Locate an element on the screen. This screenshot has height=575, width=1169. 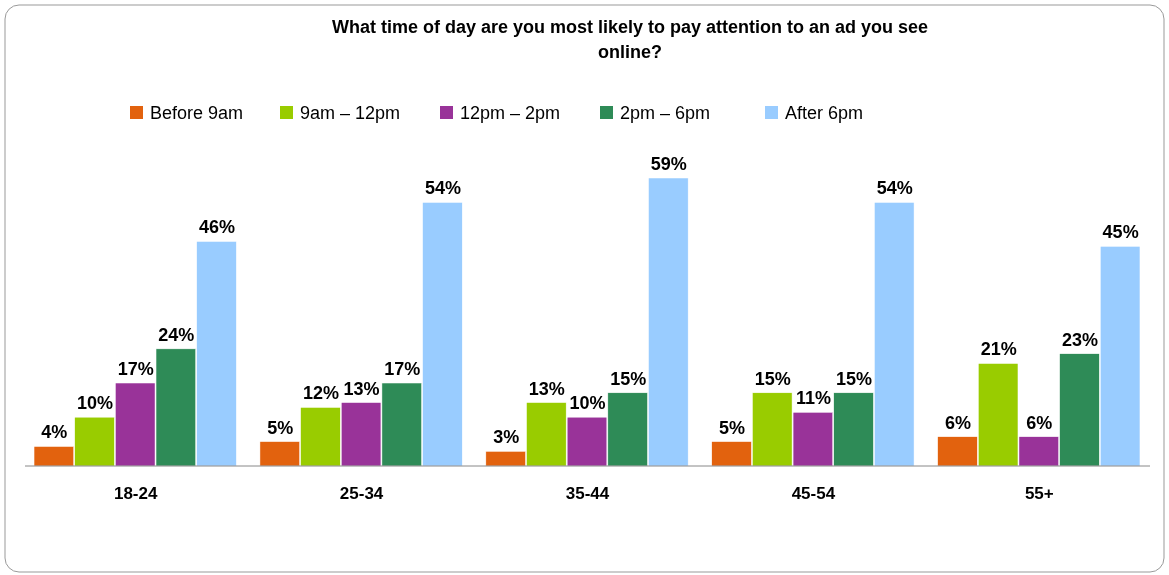
legend-label: After 6pm is located at coordinates (824, 113).